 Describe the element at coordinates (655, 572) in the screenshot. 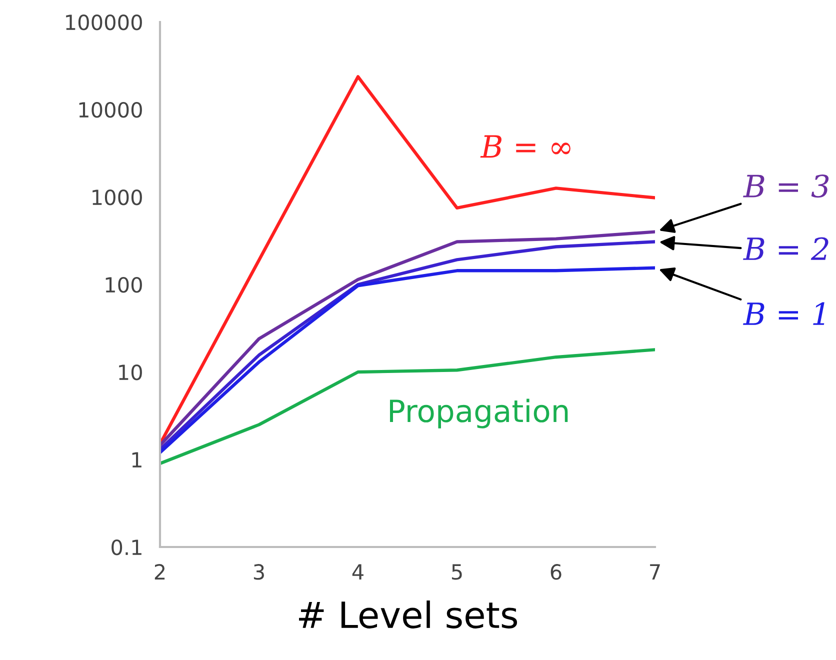

I see `x-tick-label: 7` at that location.